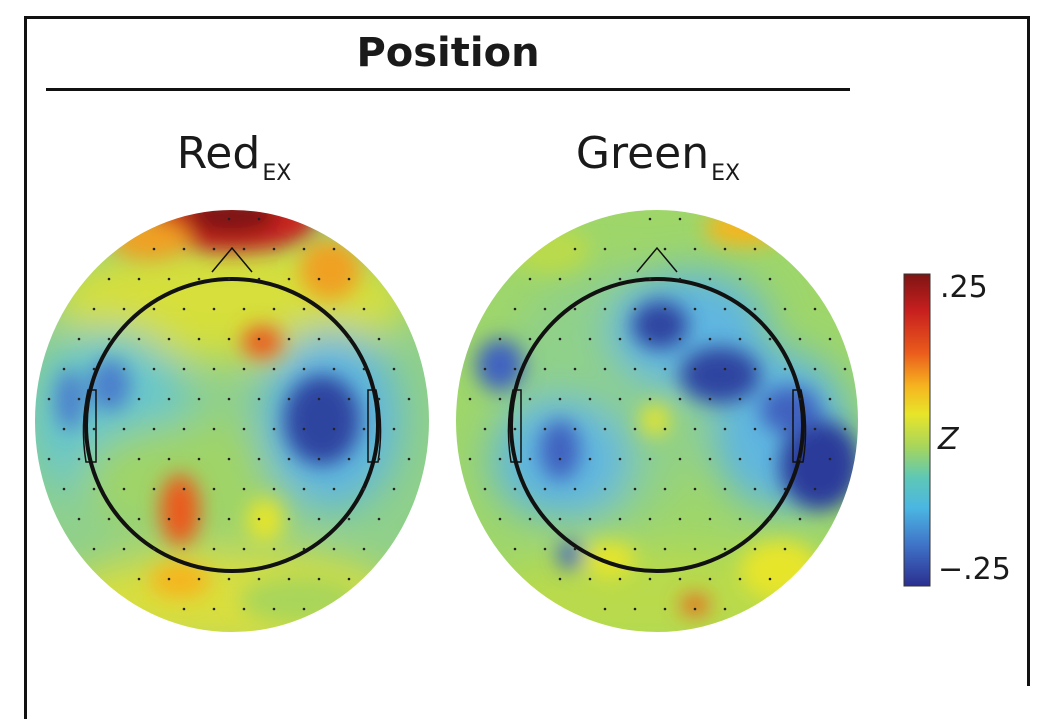  I want to click on map-green-right-ear, so click(799, 426).